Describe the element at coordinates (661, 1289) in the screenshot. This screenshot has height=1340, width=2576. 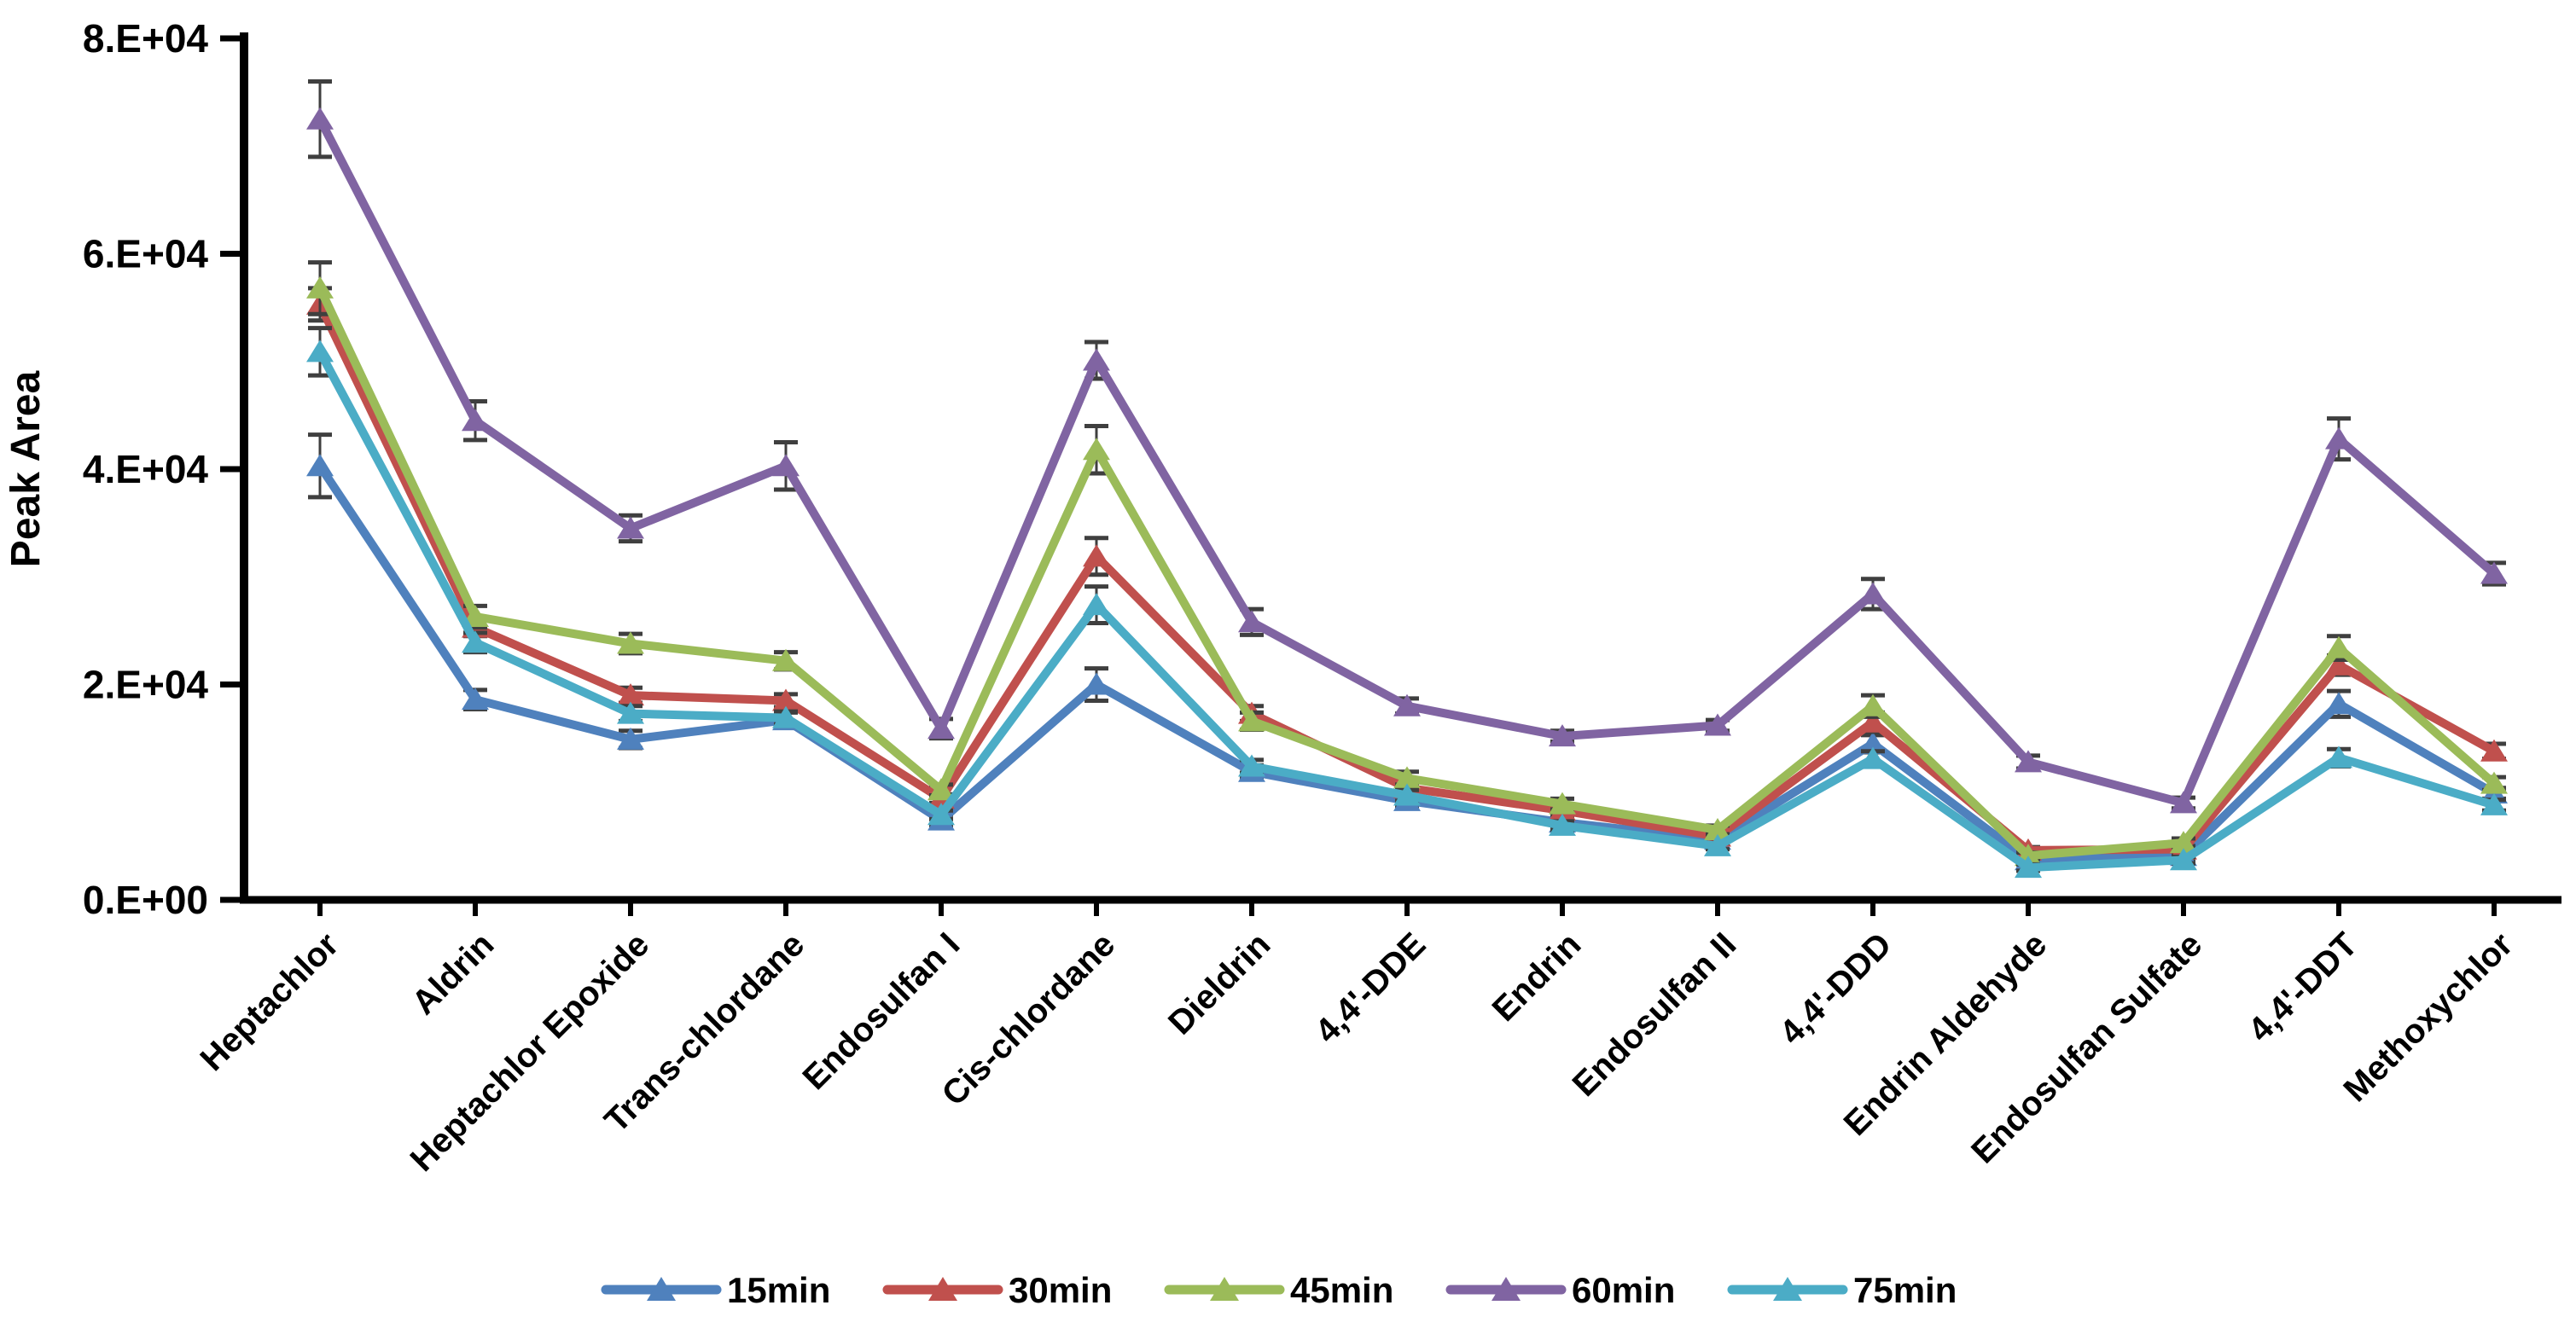
I see `legend-marker-15min` at that location.